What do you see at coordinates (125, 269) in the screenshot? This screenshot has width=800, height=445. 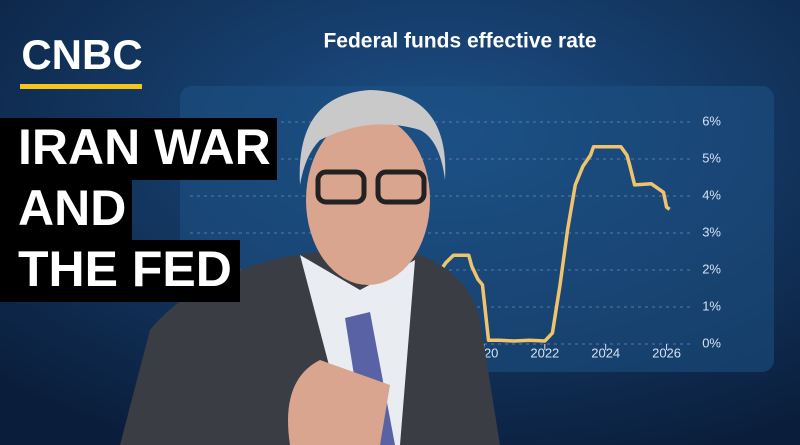 I see `headline: THE FED` at bounding box center [125, 269].